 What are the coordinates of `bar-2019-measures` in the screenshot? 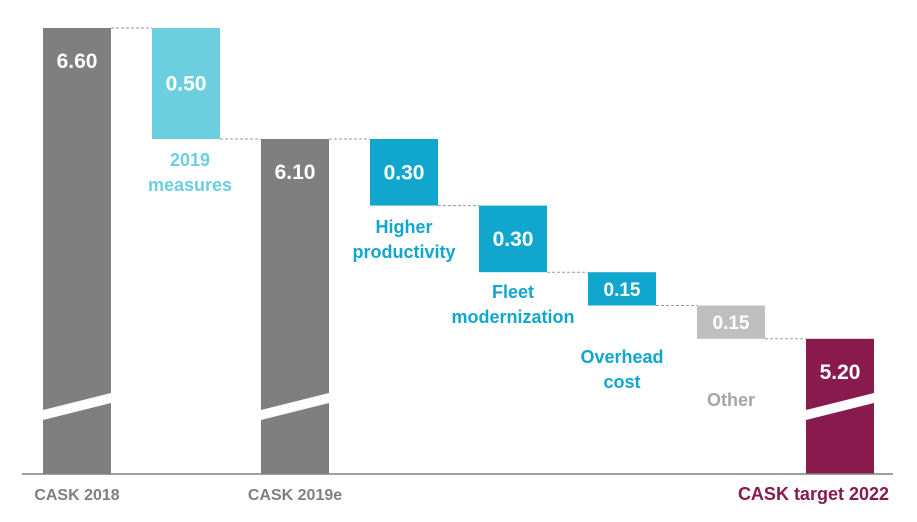 It's located at (186, 83).